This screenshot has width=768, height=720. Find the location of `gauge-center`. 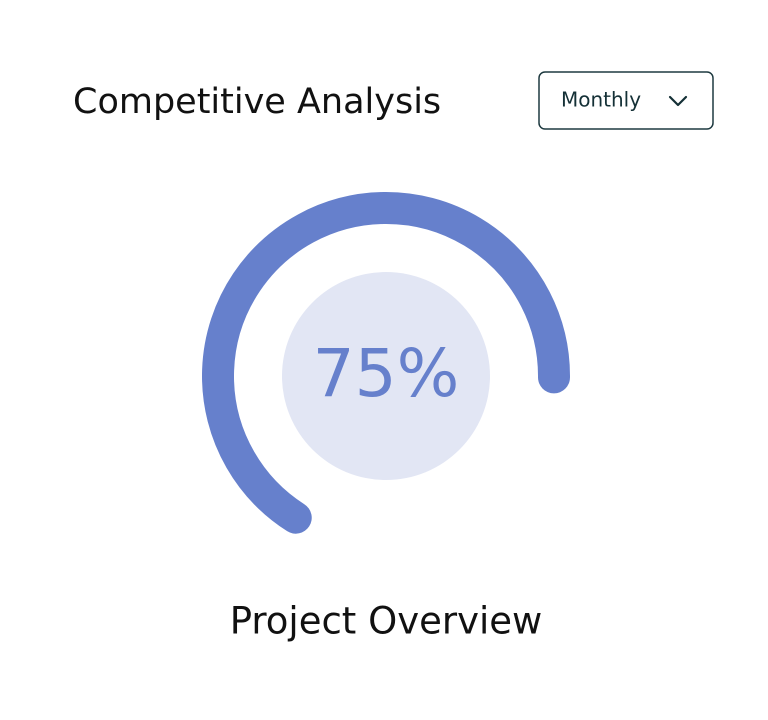

gauge-center is located at coordinates (386, 376).